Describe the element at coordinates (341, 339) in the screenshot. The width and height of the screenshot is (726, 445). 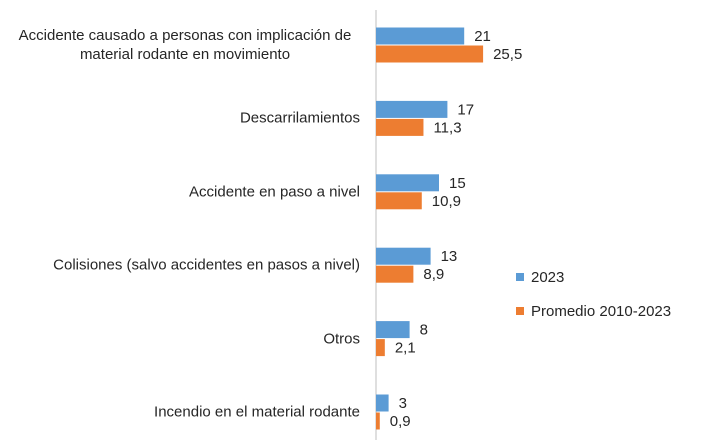
I see `category-text: Otros` at that location.